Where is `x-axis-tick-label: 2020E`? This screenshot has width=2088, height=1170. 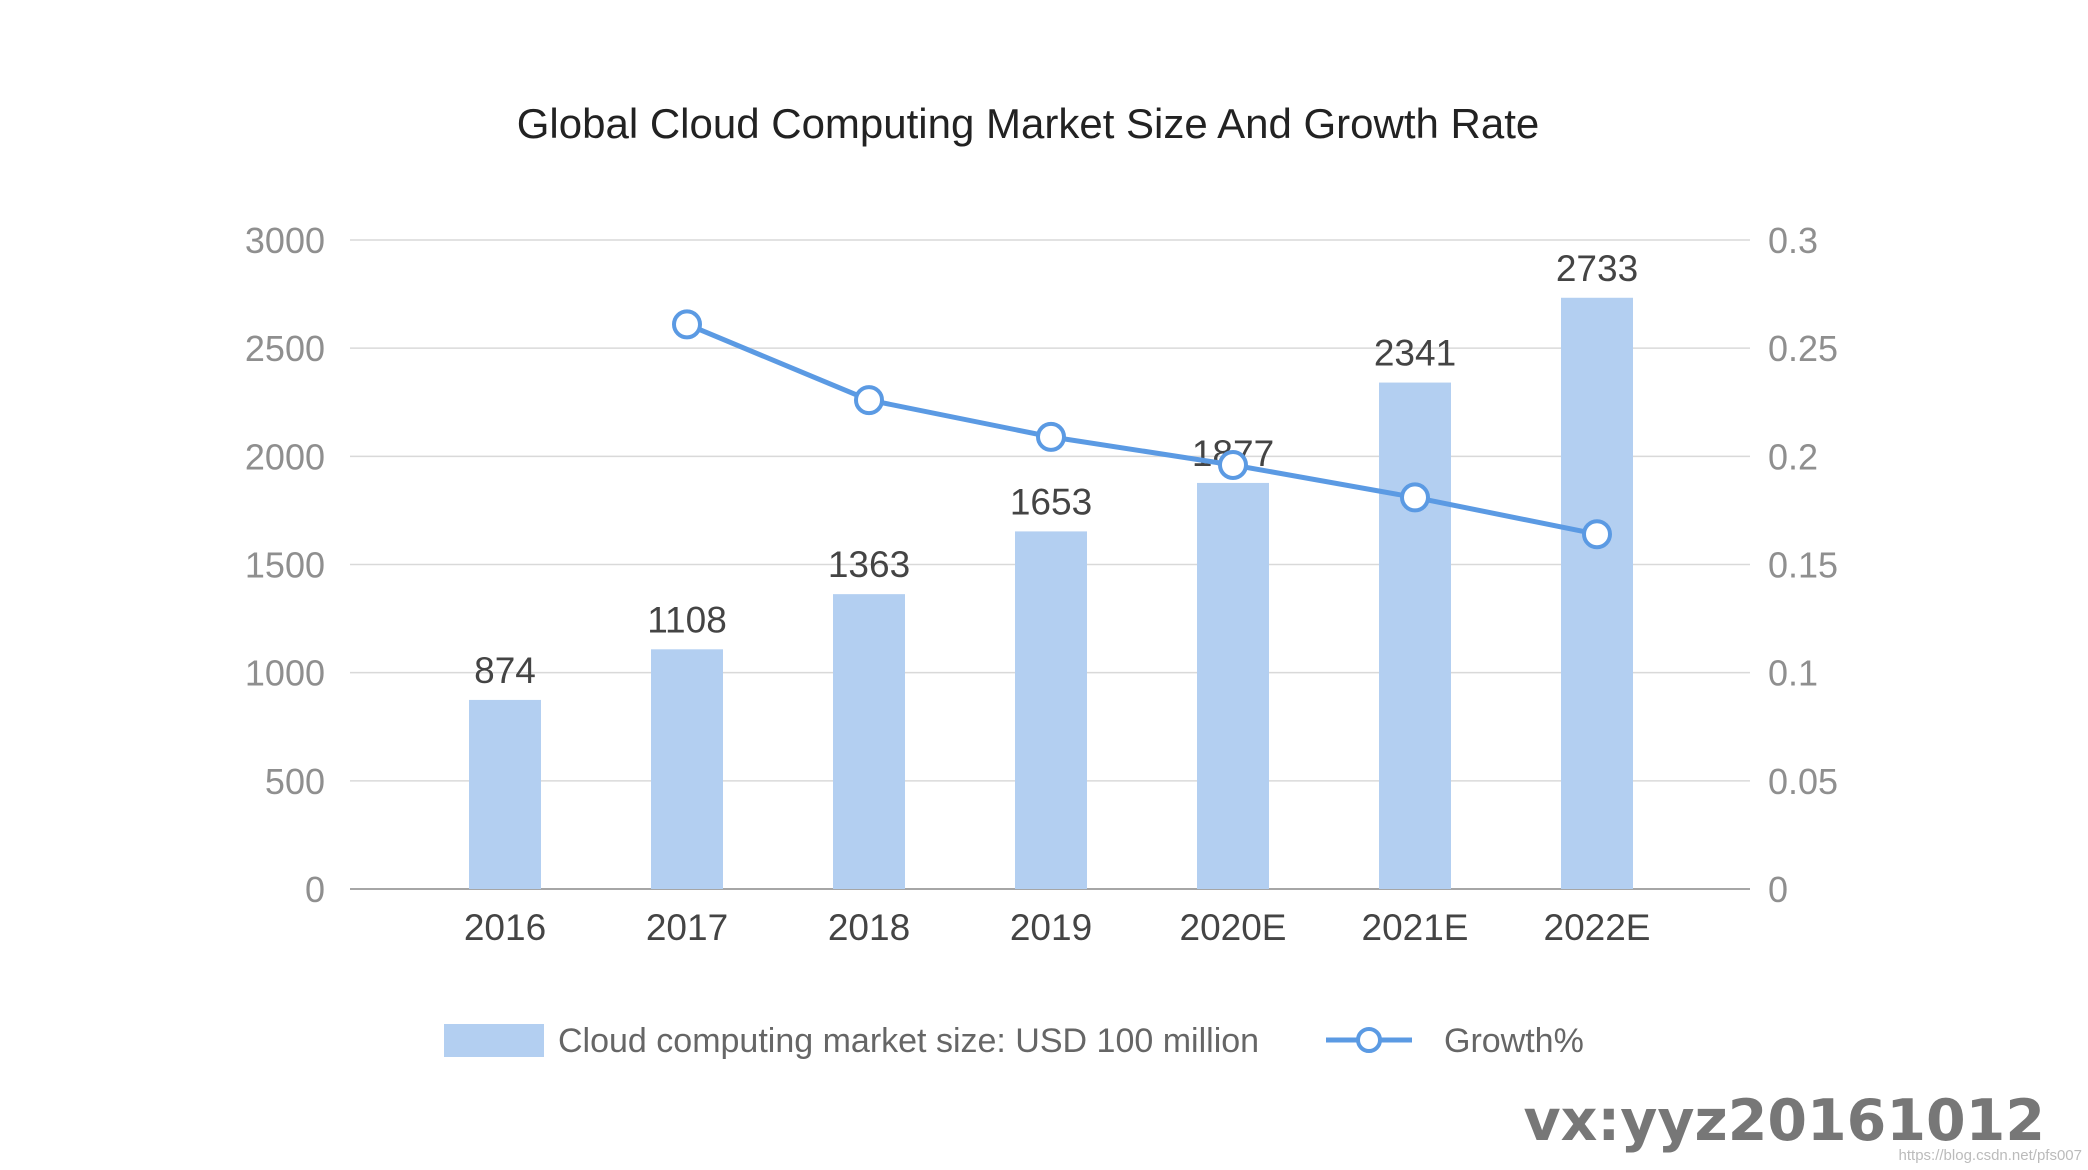
x-axis-tick-label: 2020E is located at coordinates (1233, 927).